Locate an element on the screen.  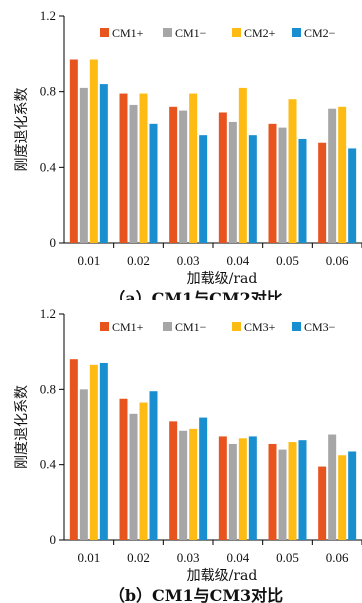
chart-a-y-tick-label: 0.8 is located at coordinates (48, 91).